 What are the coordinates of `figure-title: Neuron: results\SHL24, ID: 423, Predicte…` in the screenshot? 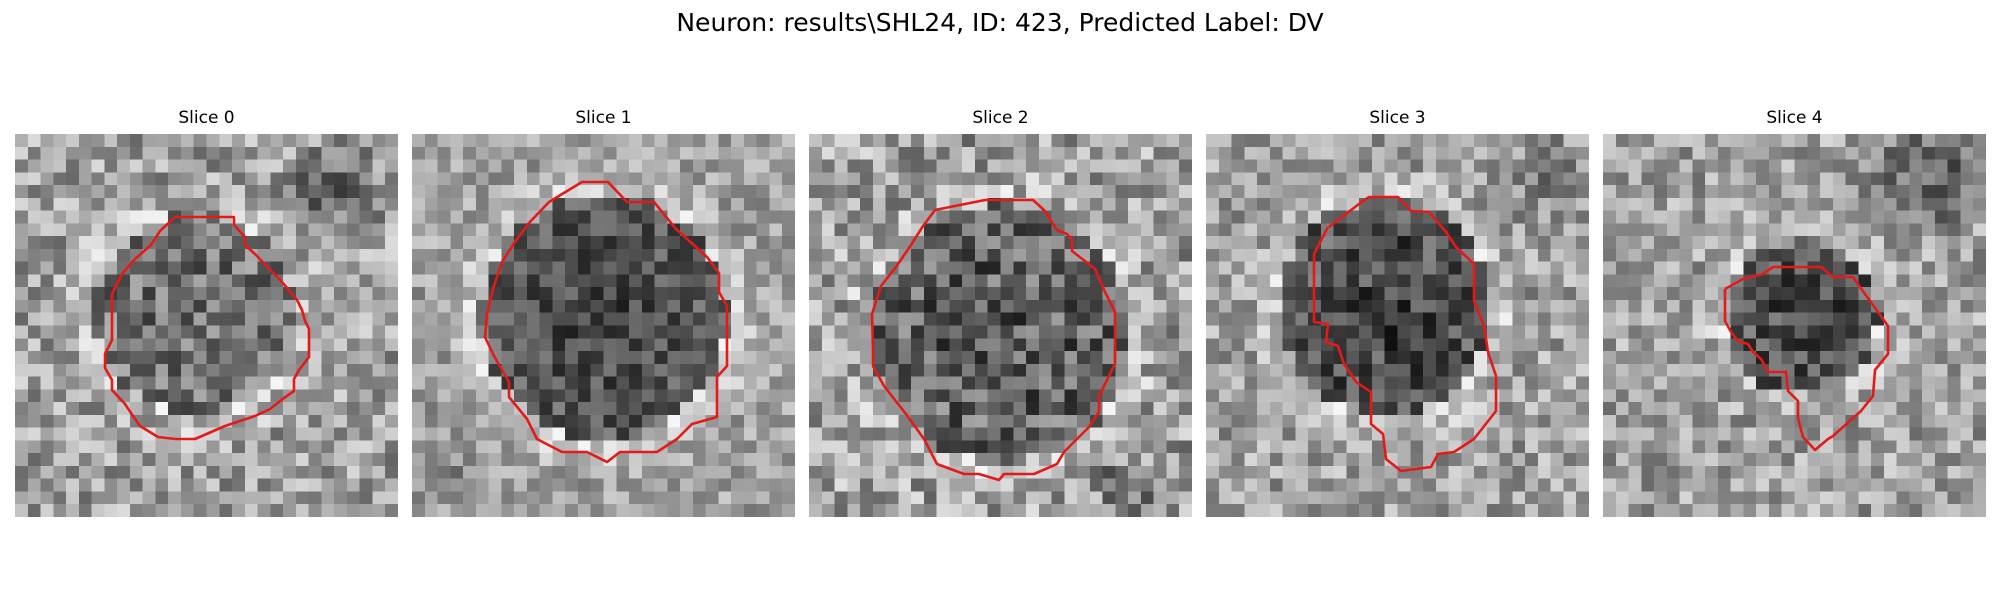 It's located at (1000, 22).